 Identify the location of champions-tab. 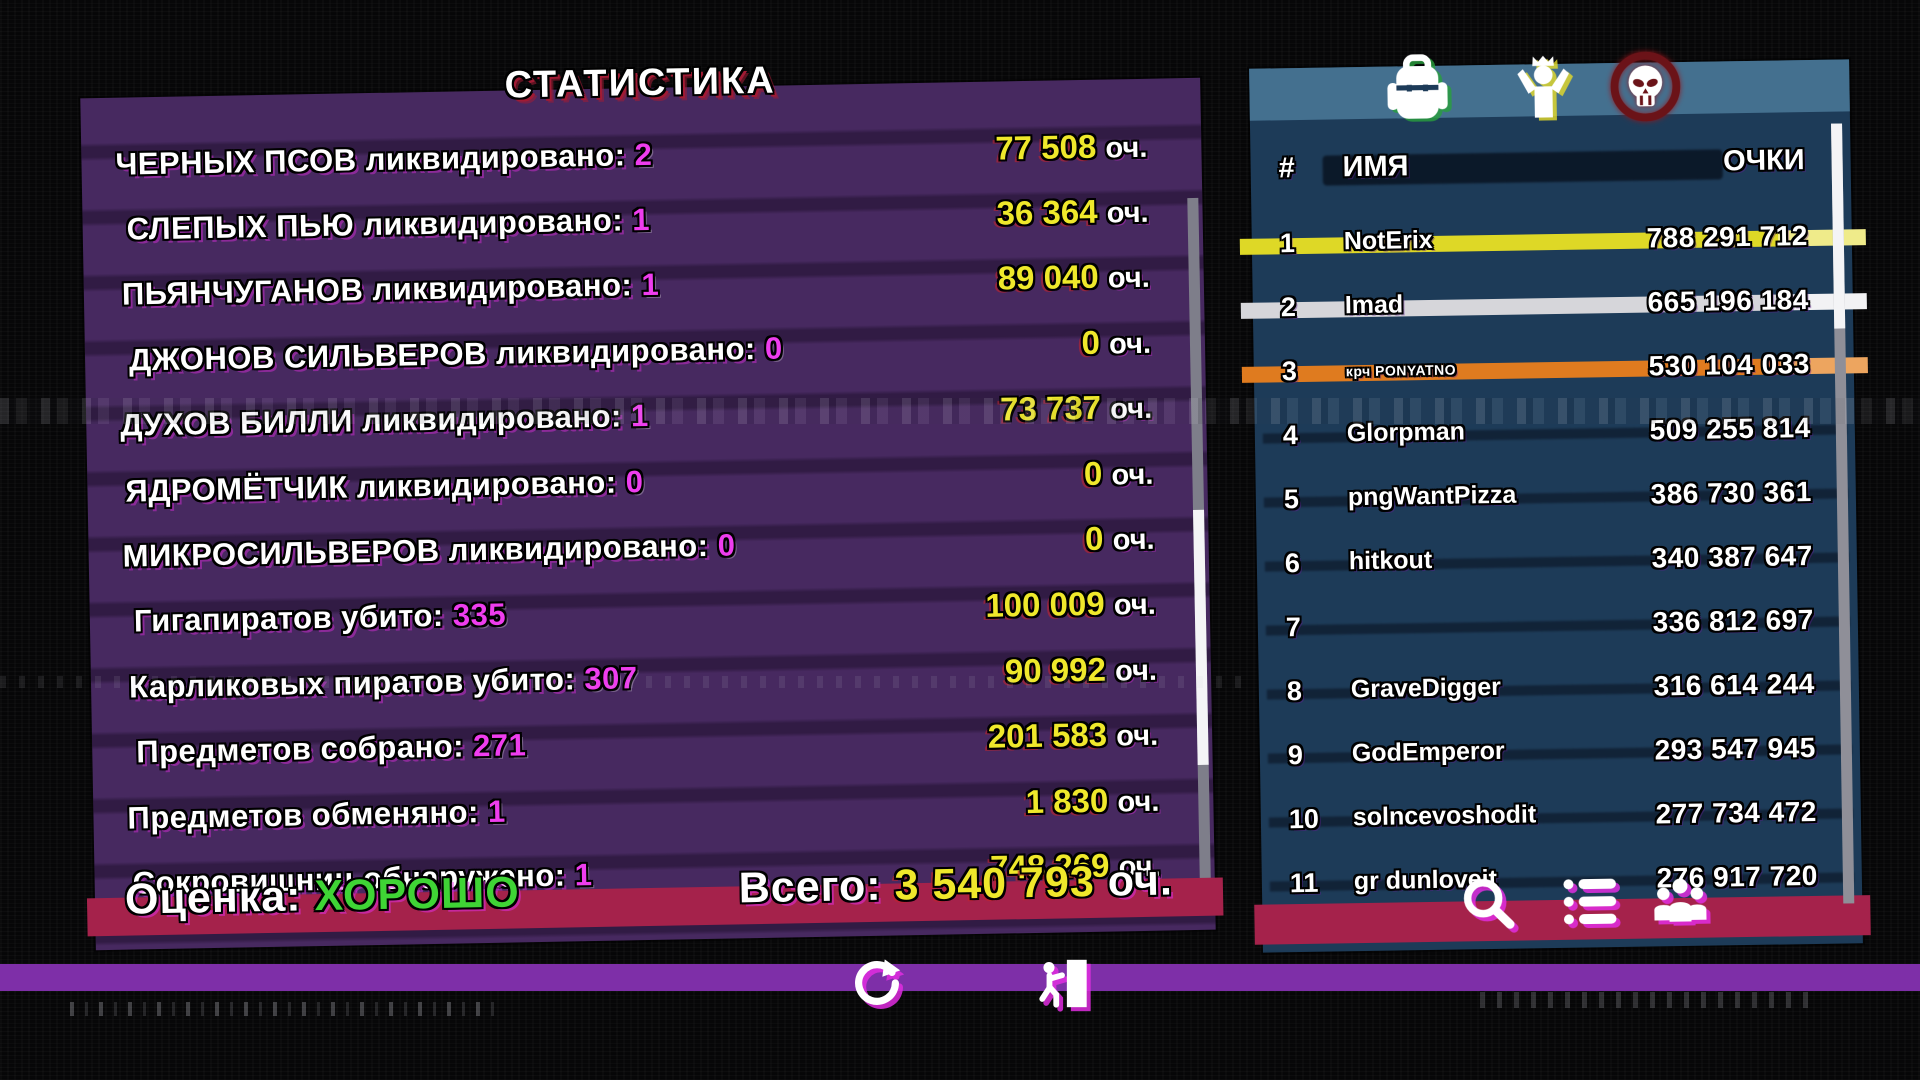
(1543, 88).